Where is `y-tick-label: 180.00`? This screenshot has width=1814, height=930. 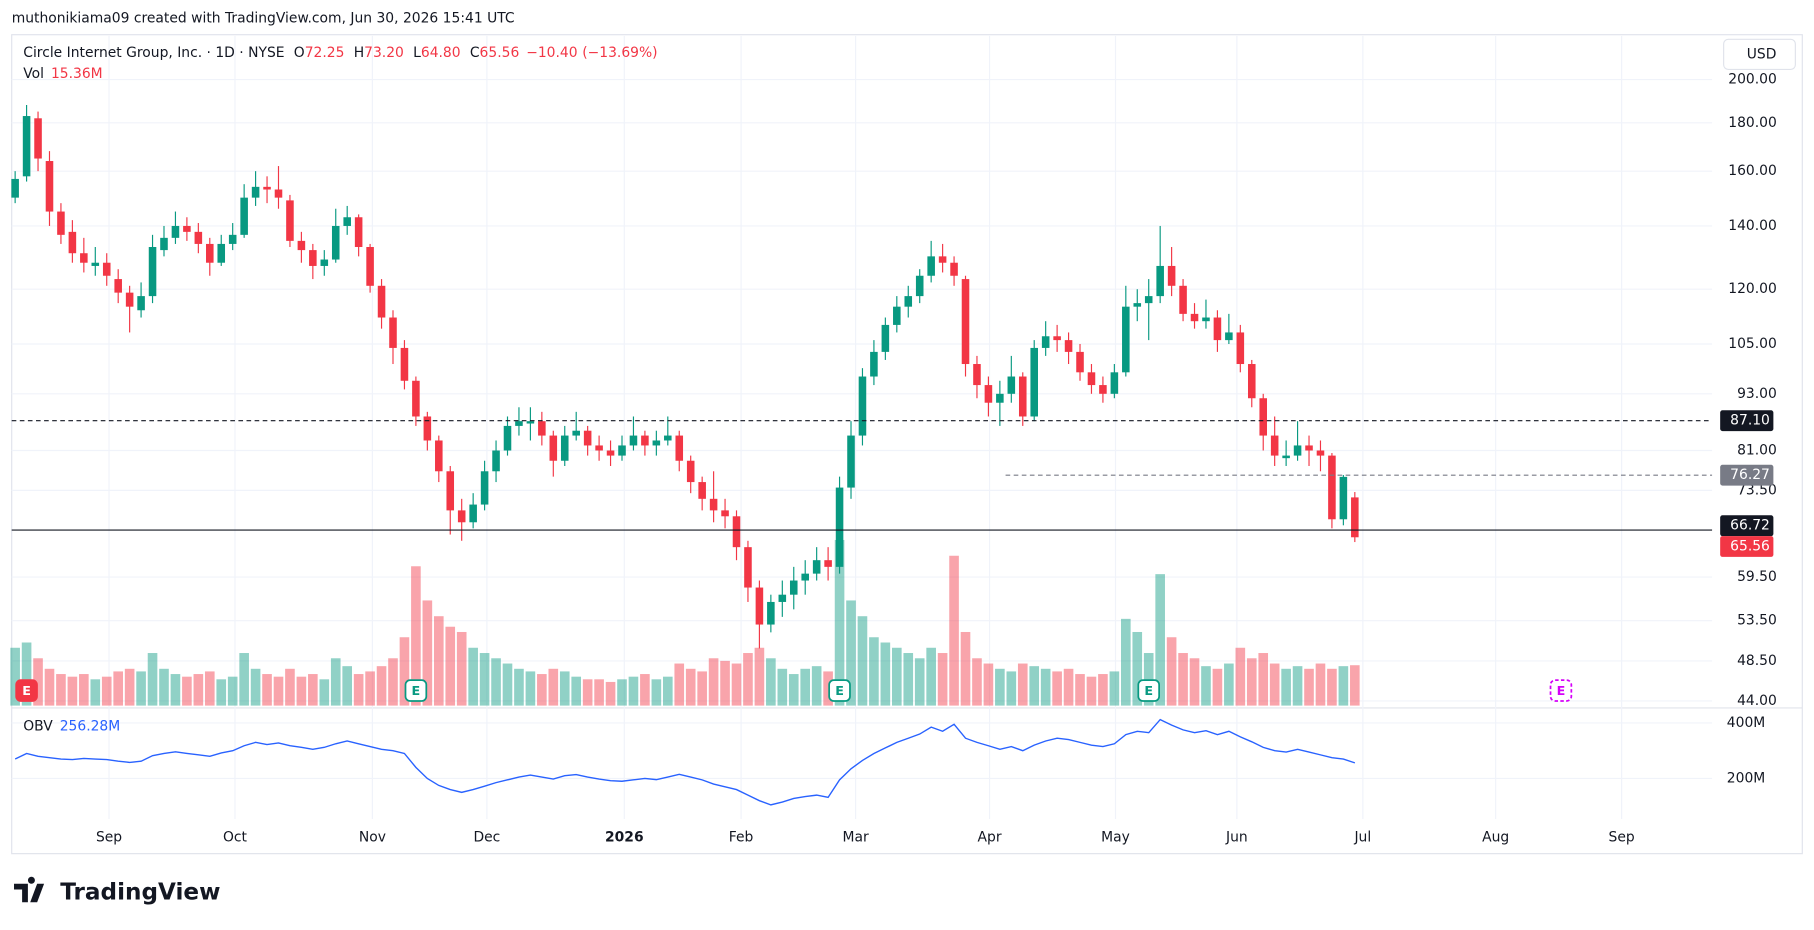
y-tick-label: 180.00 is located at coordinates (1752, 123).